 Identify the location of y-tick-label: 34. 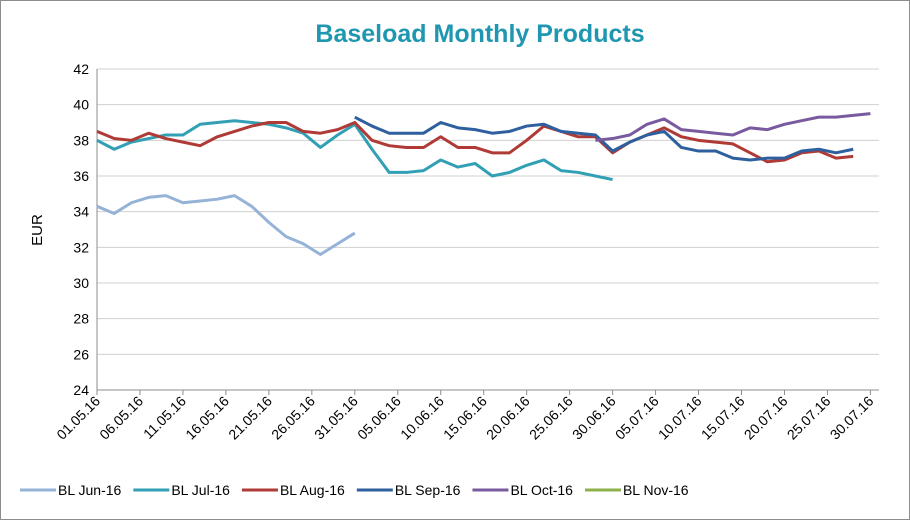
(81, 212).